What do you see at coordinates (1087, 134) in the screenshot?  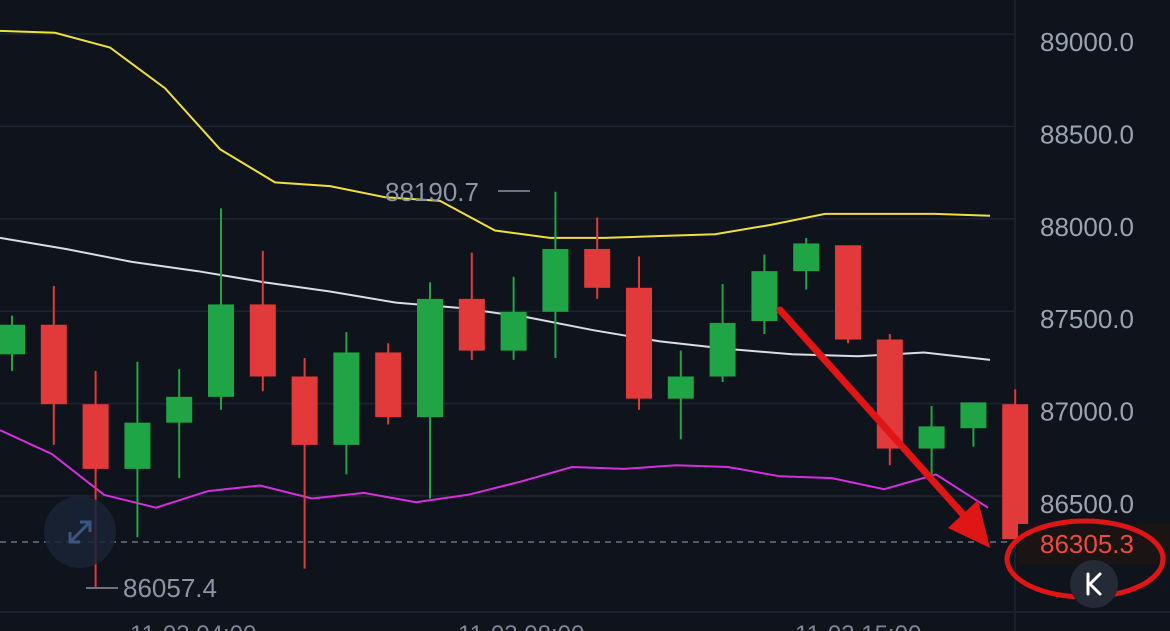 I see `y-tick-label: 88500.0` at bounding box center [1087, 134].